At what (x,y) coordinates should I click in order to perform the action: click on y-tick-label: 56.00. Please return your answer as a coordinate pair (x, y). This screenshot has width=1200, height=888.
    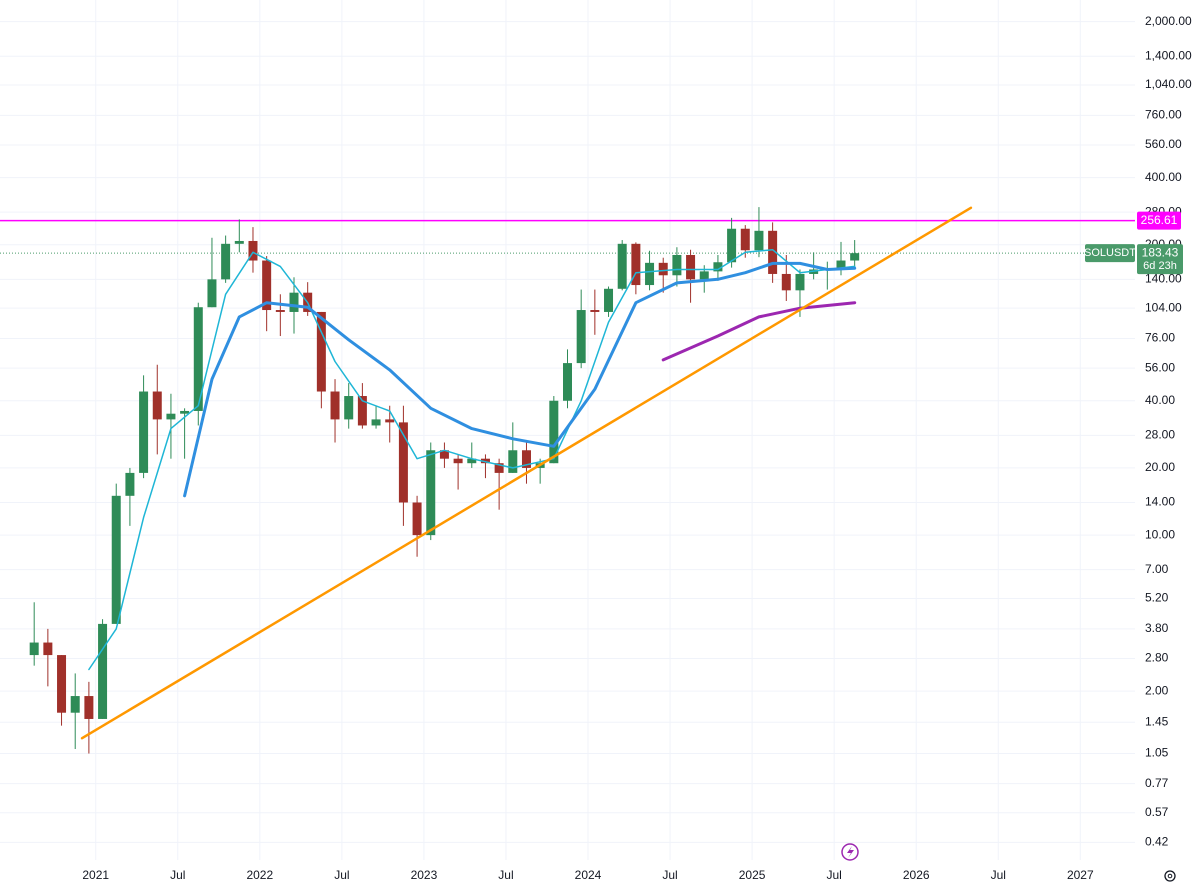
    Looking at the image, I should click on (1160, 367).